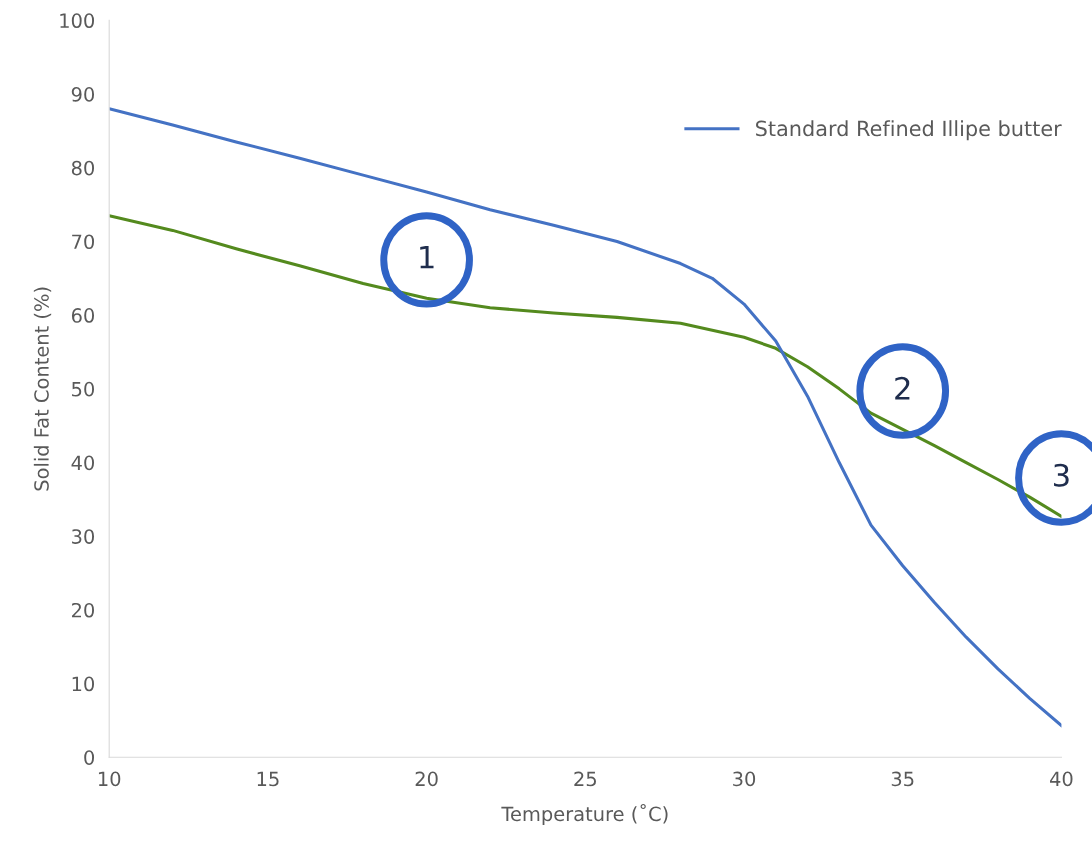  I want to click on annotation: 1, so click(427, 257).